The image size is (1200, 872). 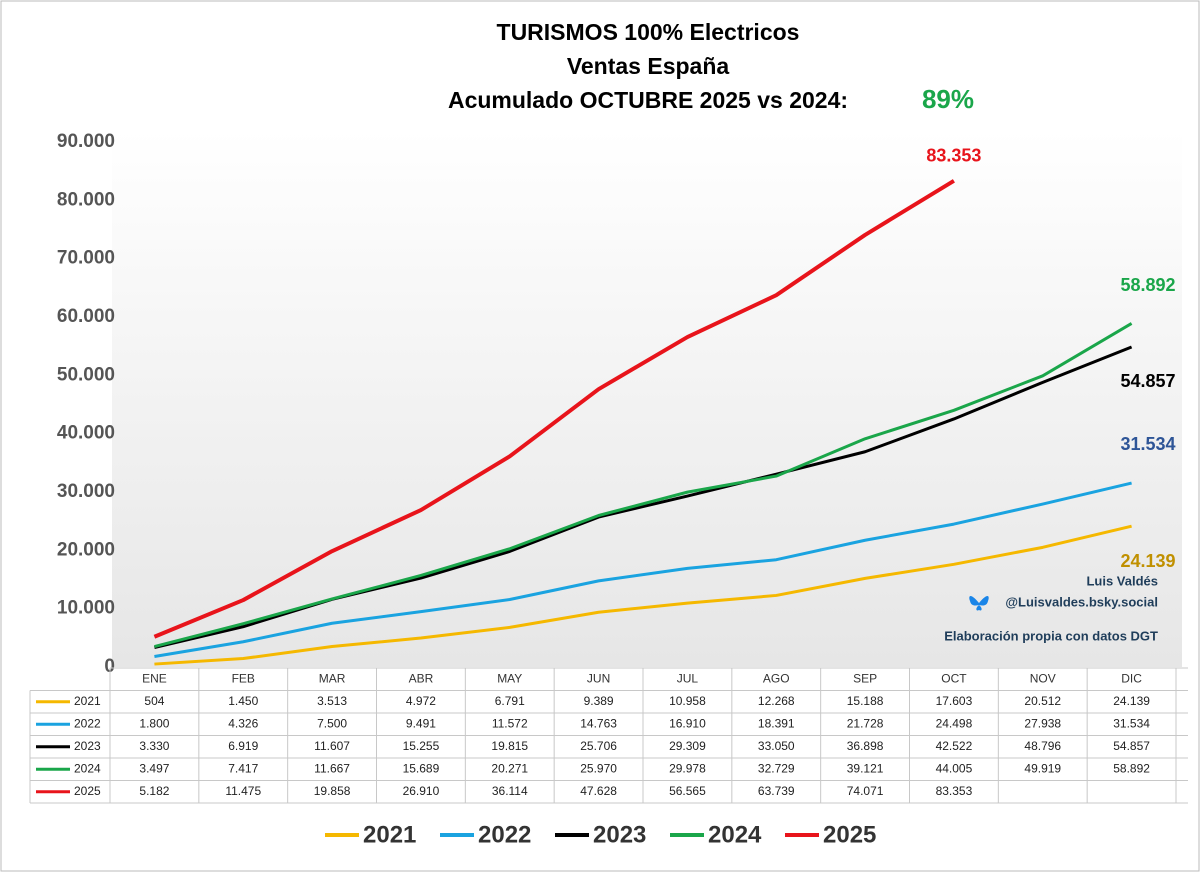 I want to click on credit: Luis Valdés, so click(x=1122, y=580).